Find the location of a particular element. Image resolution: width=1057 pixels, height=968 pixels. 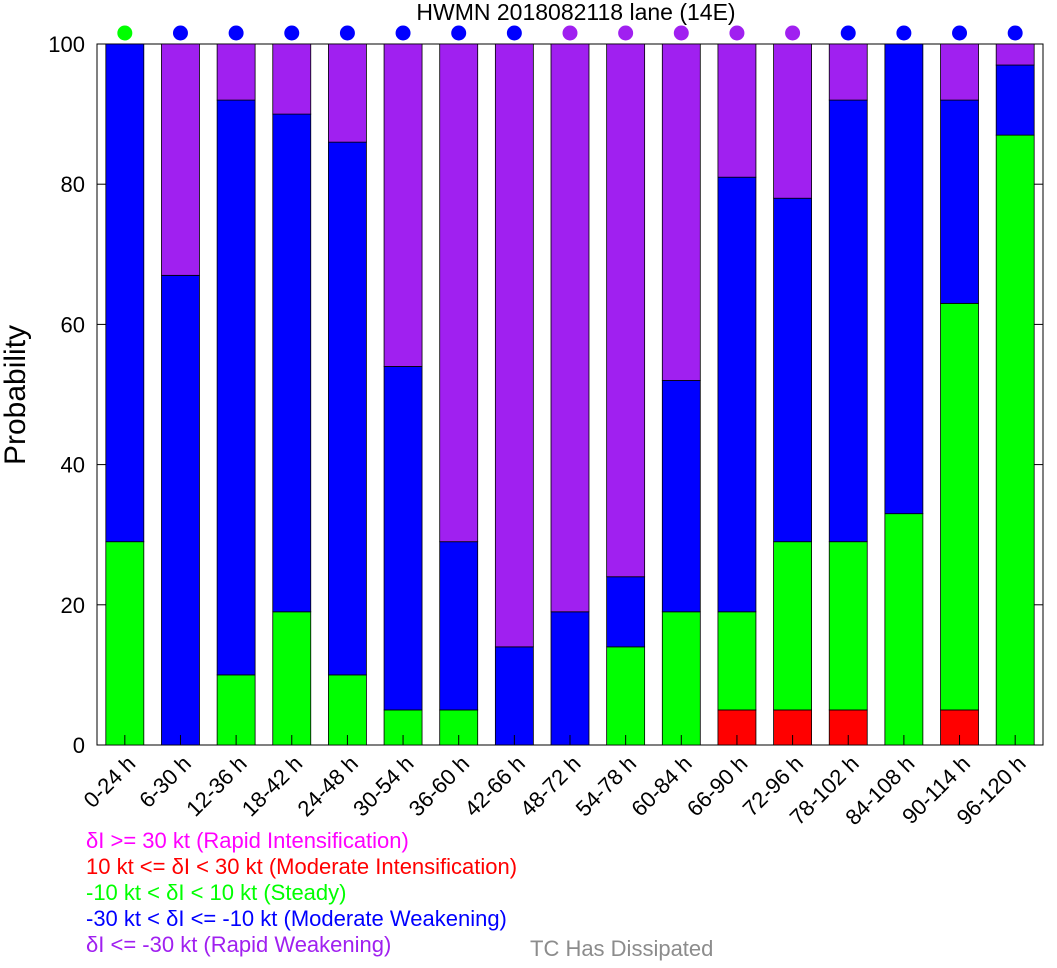

x-tick-label: 18-42 h is located at coordinates (272, 786).